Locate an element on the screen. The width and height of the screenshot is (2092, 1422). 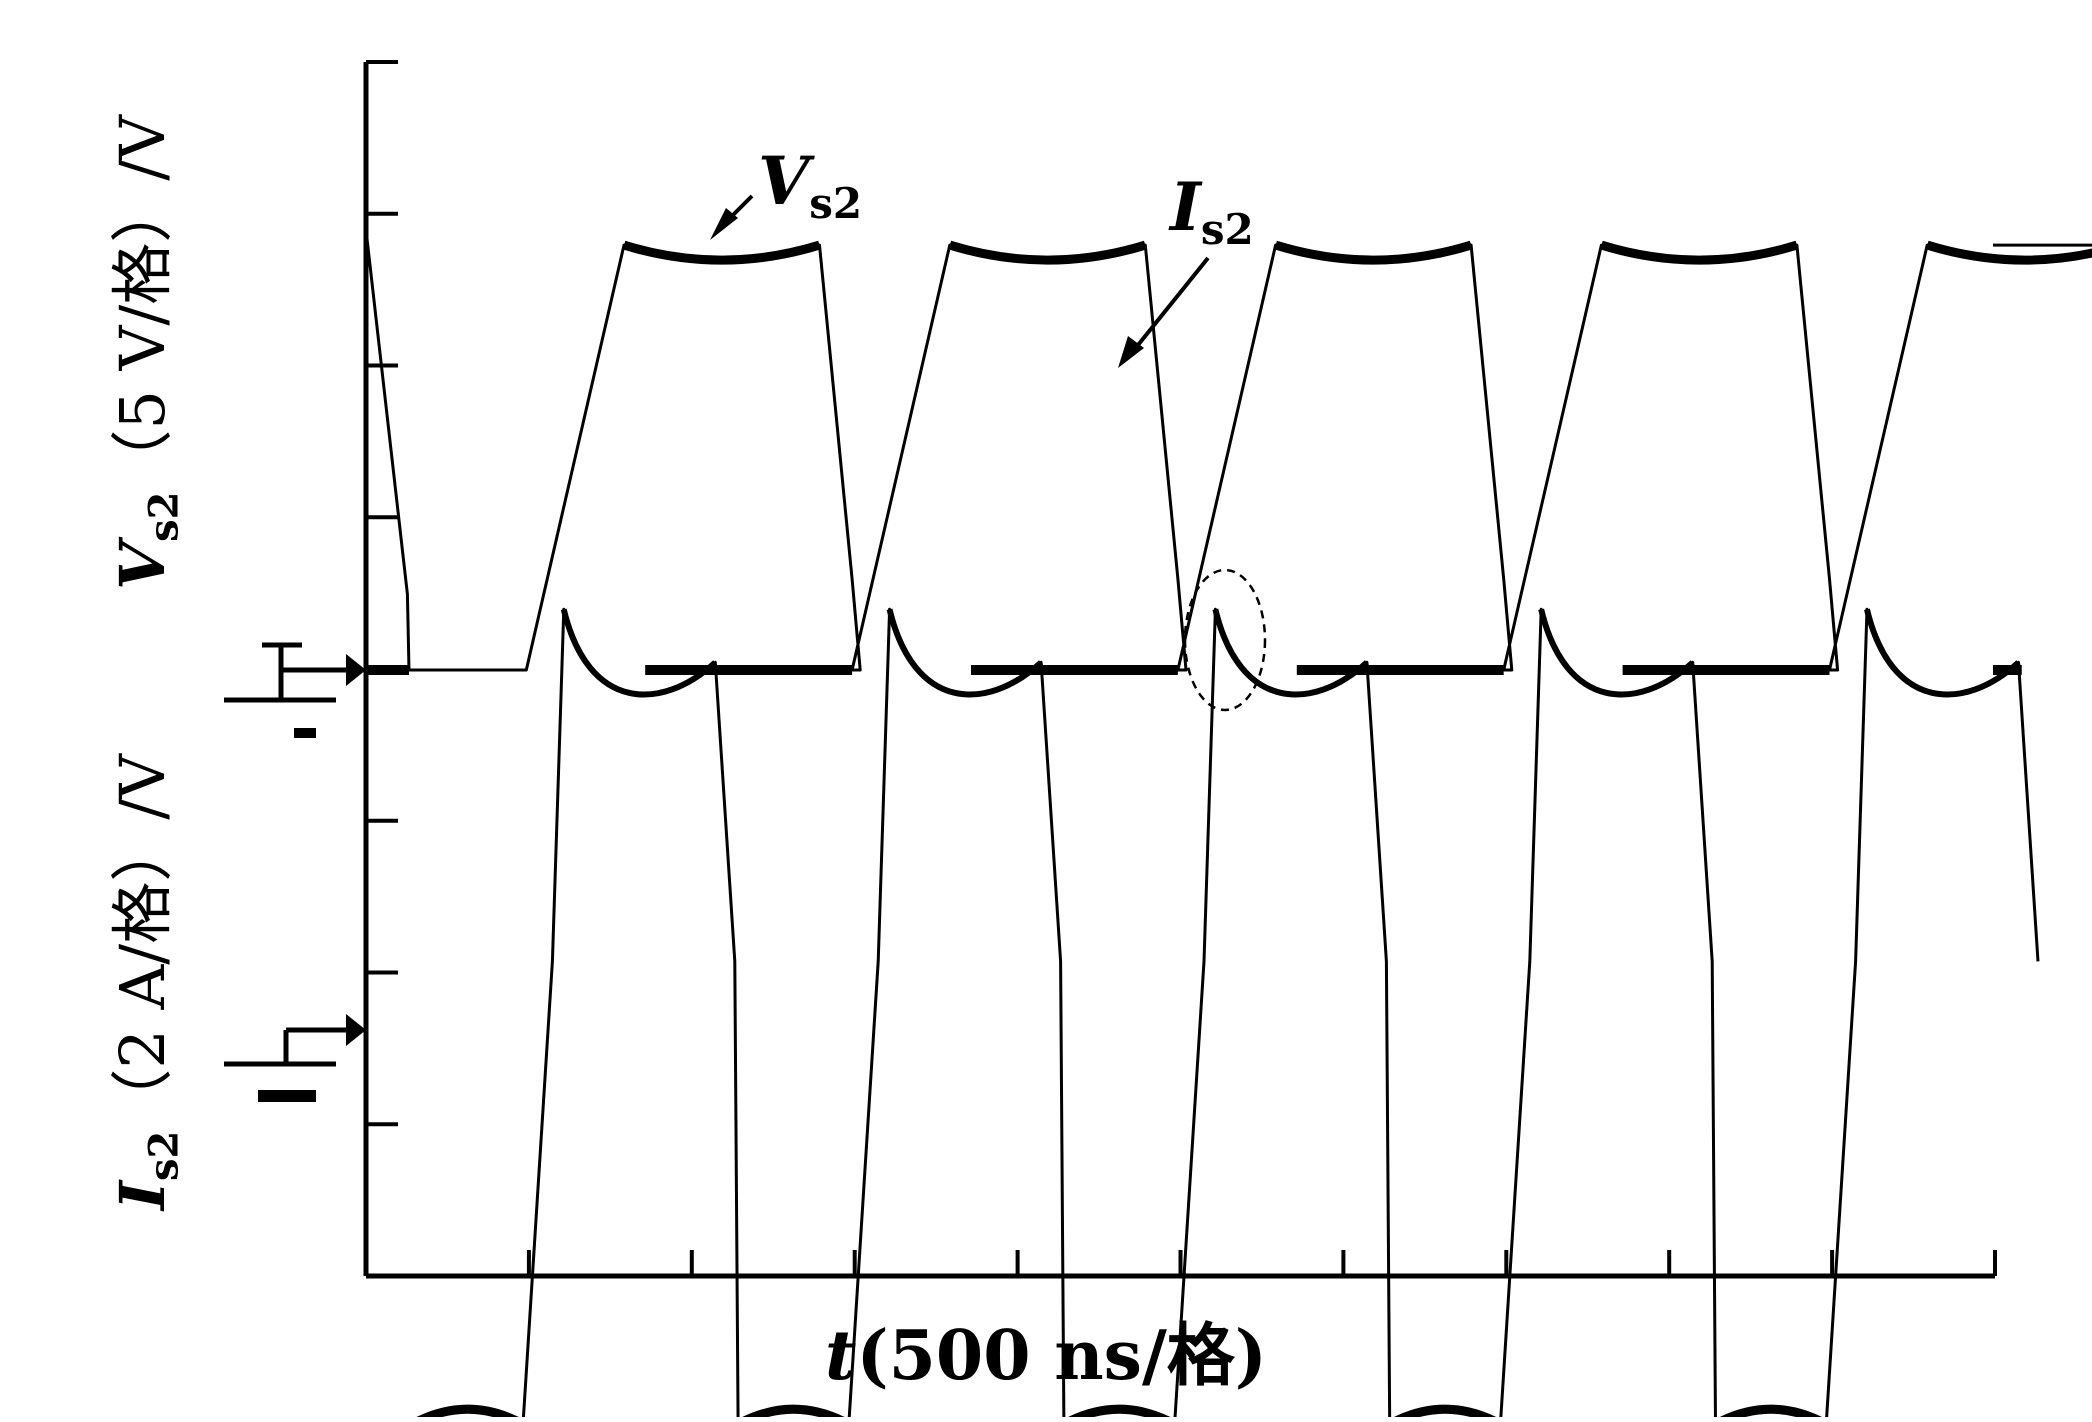
is2-callout-arrowhead is located at coordinates (1131, 352).